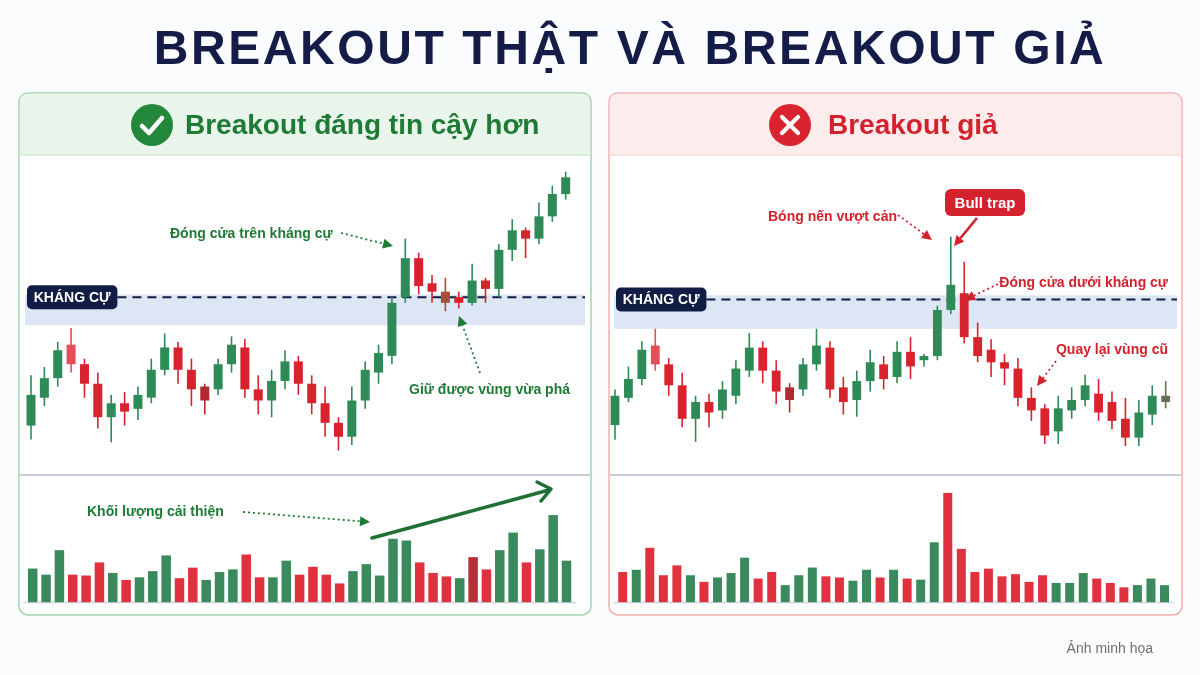  Describe the element at coordinates (362, 124) in the screenshot. I see `chart-title: Breakout đáng tin cậy hơn` at that location.